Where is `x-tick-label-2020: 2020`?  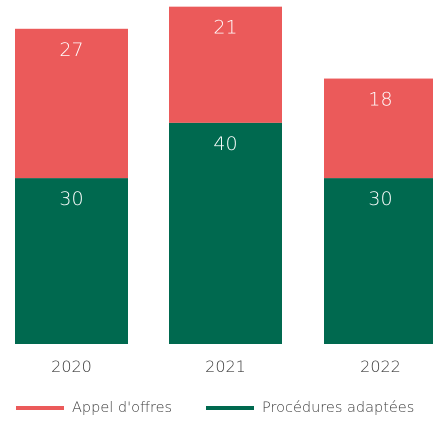 x-tick-label-2020: 2020 is located at coordinates (71, 366).